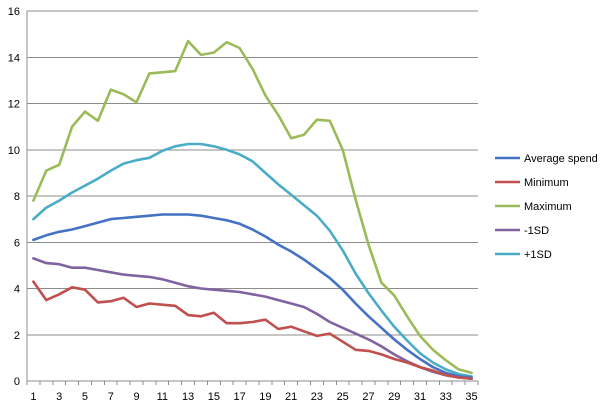  Describe the element at coordinates (394, 397) in the screenshot. I see `x-tick-label: 29` at that location.